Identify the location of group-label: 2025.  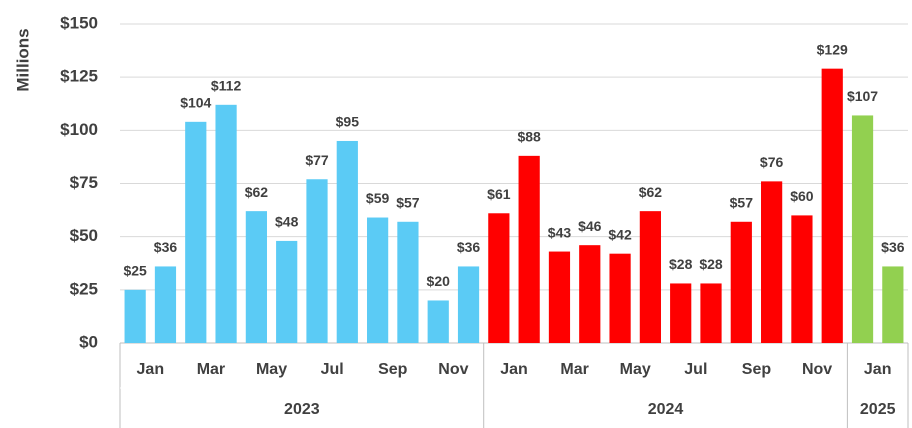
(878, 409).